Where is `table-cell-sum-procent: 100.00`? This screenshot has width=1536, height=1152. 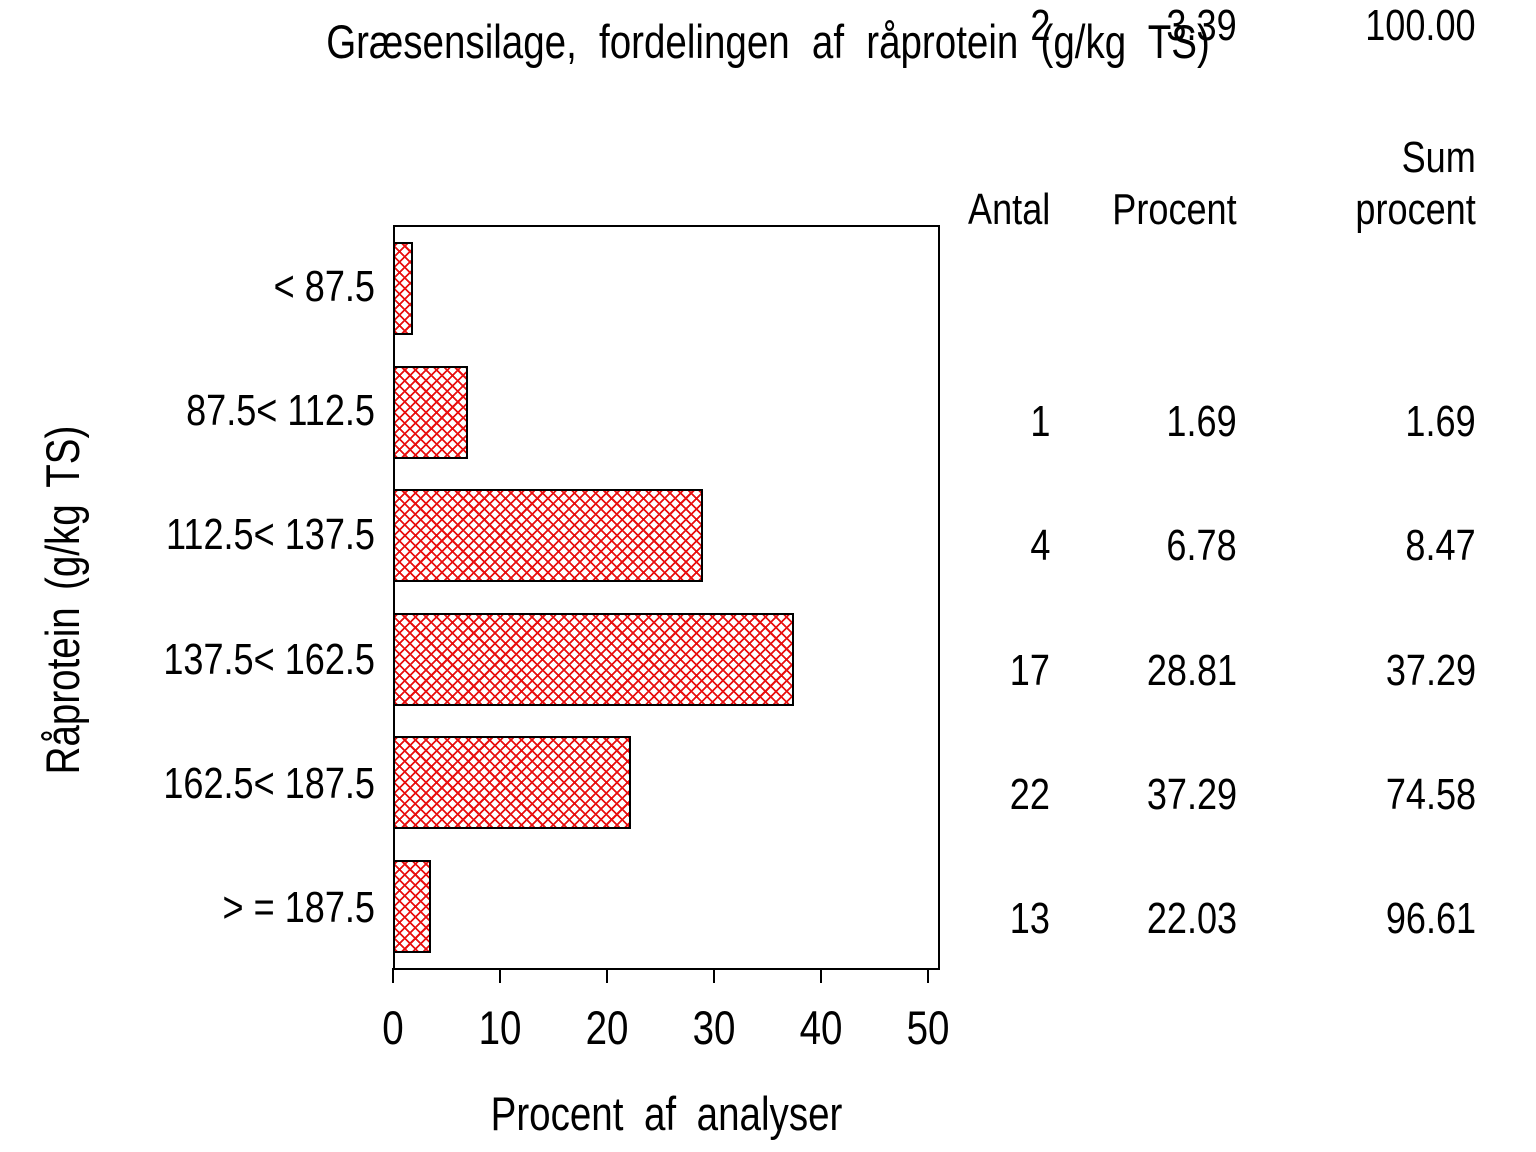 table-cell-sum-procent: 100.00 is located at coordinates (1420, 25).